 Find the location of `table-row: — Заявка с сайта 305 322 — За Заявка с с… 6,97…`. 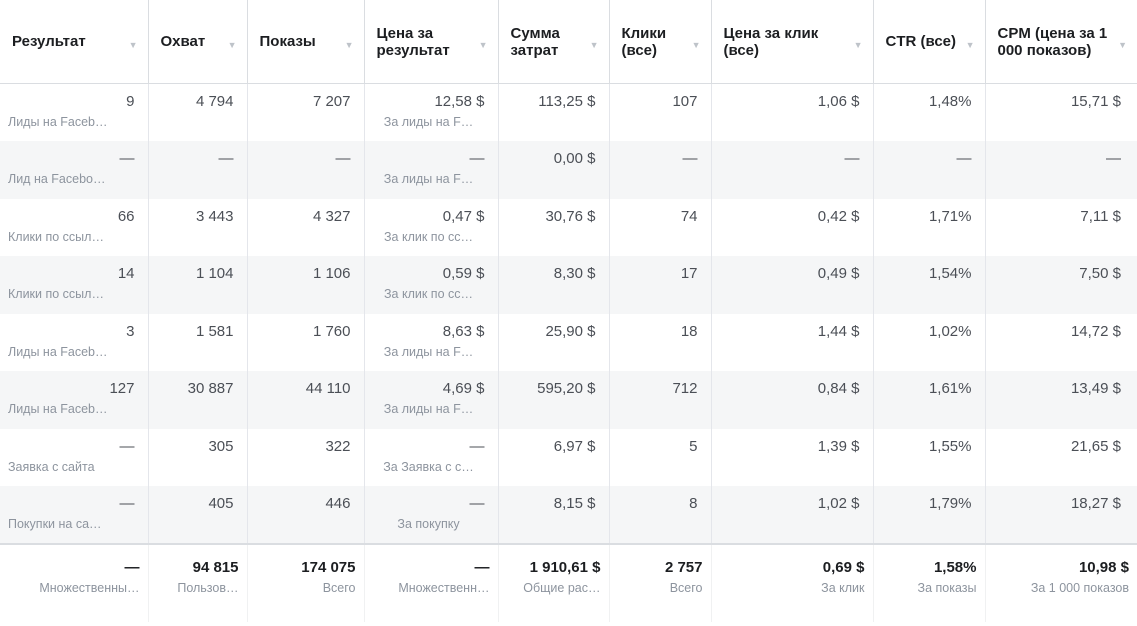

table-row: — Заявка с сайта 305 322 — За Заявка с с… 6,97… is located at coordinates (568, 457).